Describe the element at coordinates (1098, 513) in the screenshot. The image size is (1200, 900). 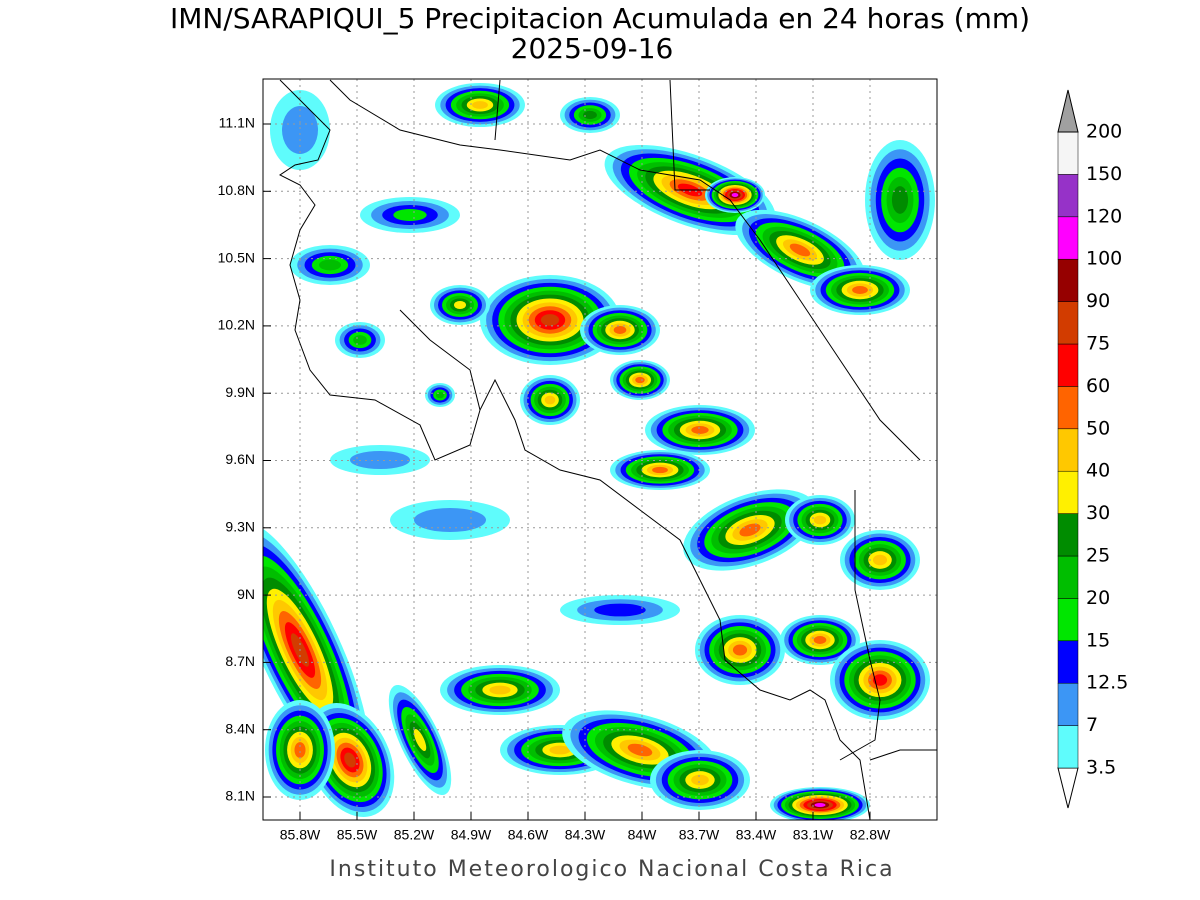
I see `colorbar-label: 30` at that location.